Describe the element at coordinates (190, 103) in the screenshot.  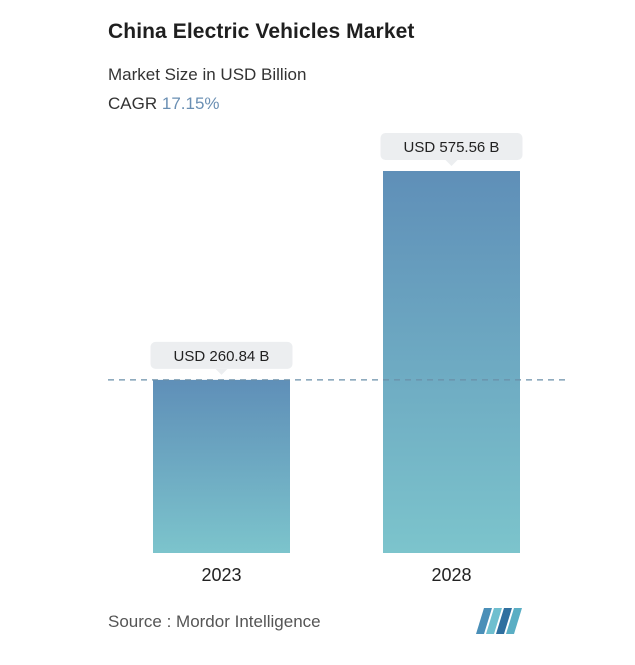
I see `cagr-value: 17.15%` at that location.